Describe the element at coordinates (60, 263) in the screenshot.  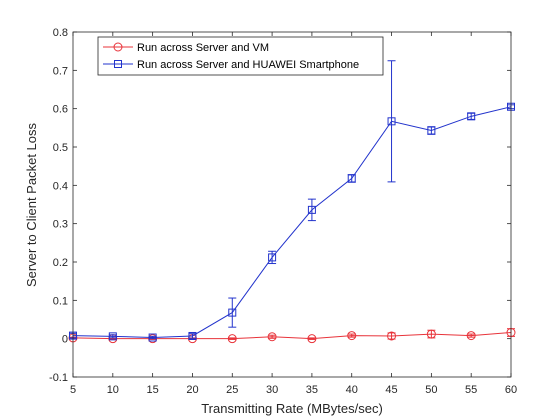
I see `y-tick-label: 0.2` at that location.